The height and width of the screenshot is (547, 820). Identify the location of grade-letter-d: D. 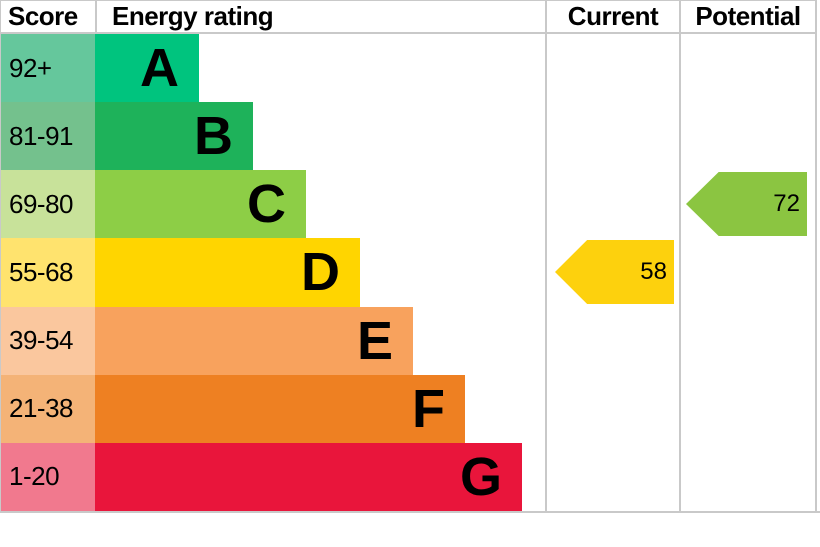
(320, 272).